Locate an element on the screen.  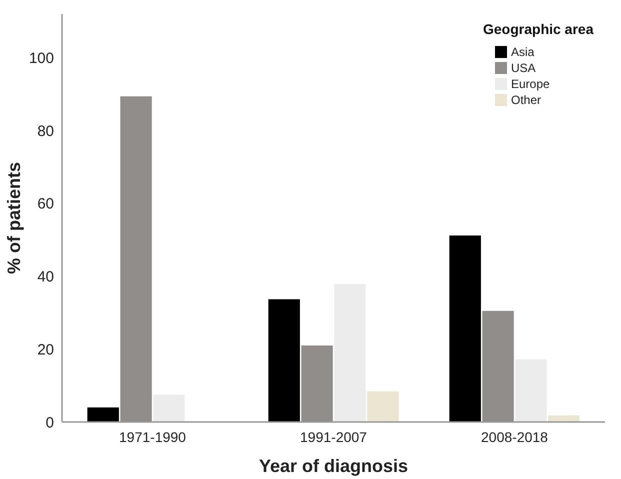
y-axis-title: % of patients is located at coordinates (14, 218).